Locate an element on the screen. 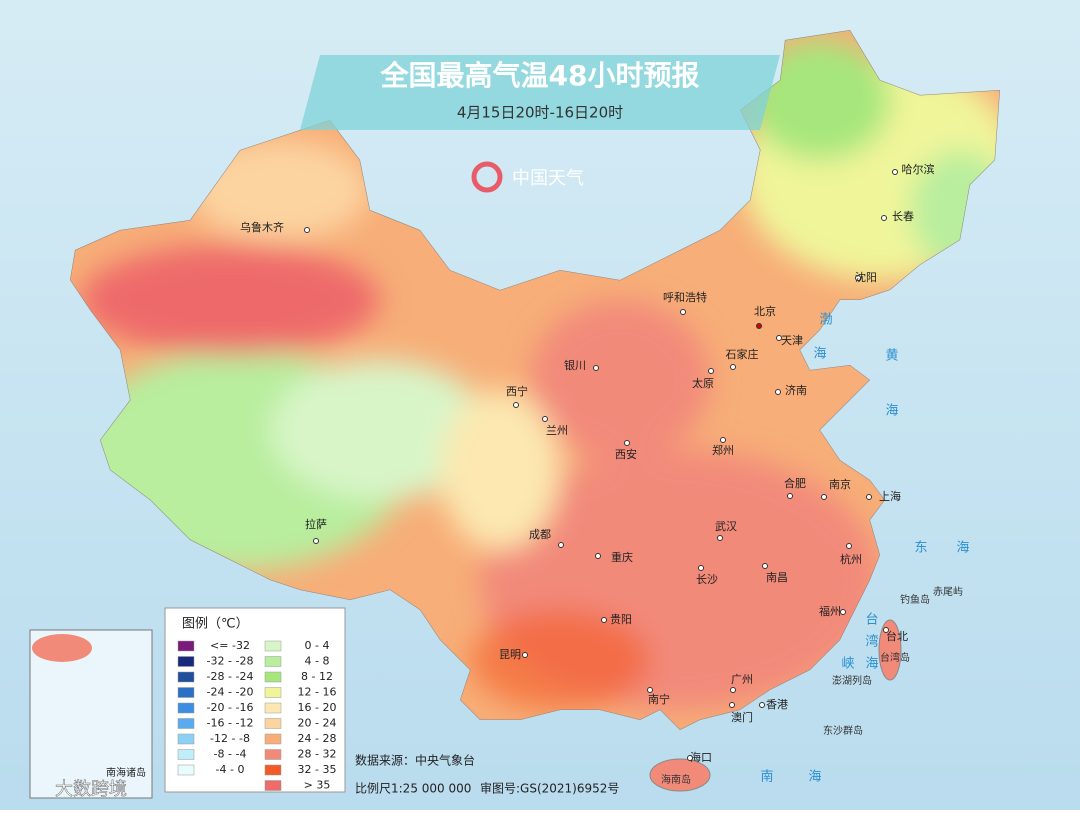  city-label: 合肥 is located at coordinates (795, 483).